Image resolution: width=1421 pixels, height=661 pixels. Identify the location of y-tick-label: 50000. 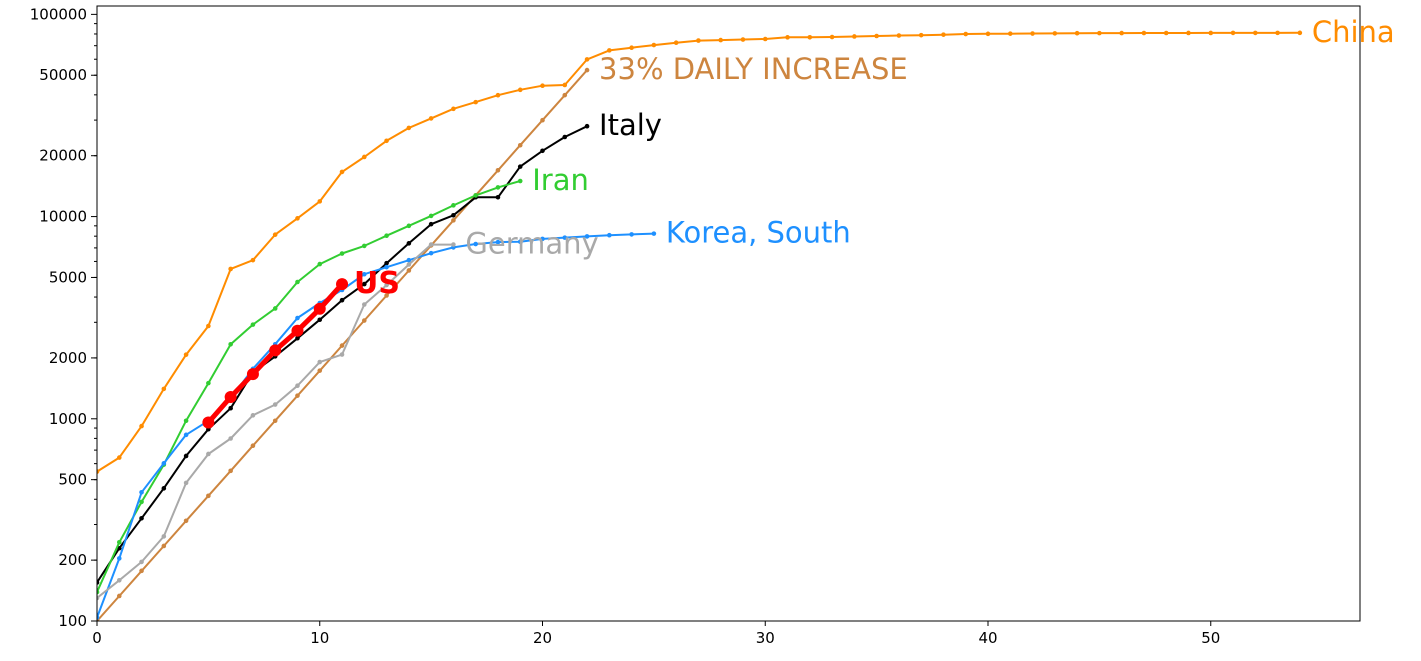
(63, 75).